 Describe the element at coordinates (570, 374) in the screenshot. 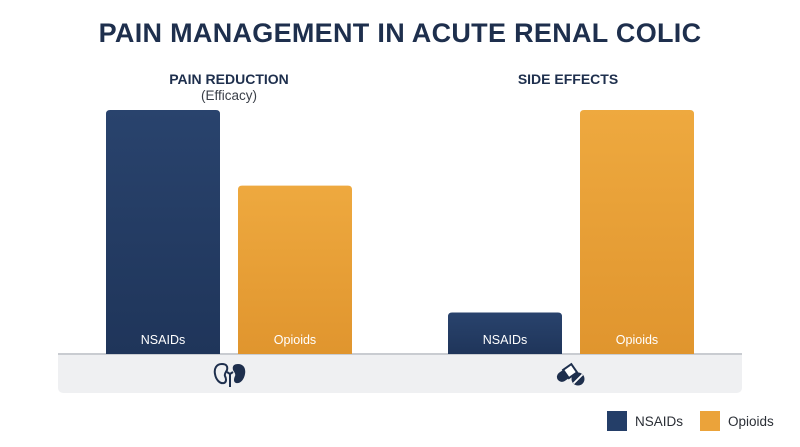

I see `pill-icon` at that location.